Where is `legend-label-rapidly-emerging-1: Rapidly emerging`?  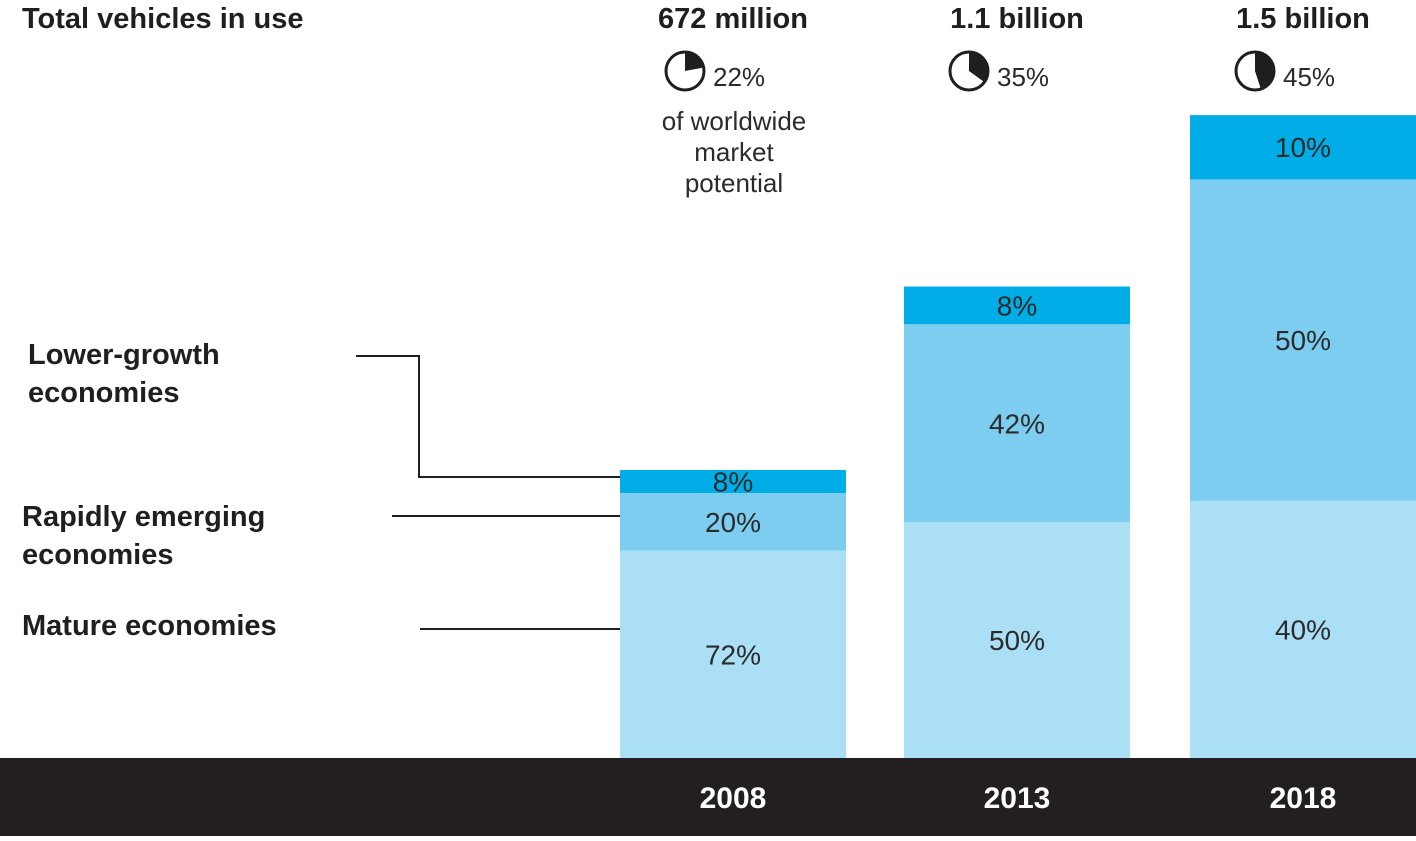
legend-label-rapidly-emerging-1: Rapidly emerging is located at coordinates (143, 517).